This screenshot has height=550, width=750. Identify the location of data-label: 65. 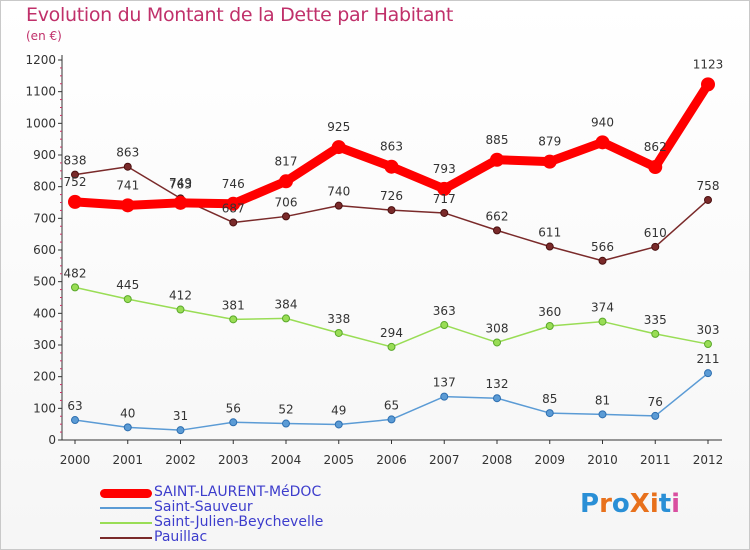
(391, 405).